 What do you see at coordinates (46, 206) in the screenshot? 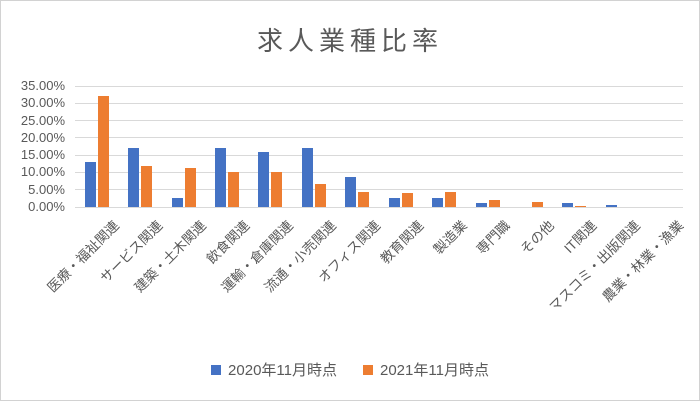
I see `y-tick-label: 0.00%` at bounding box center [46, 206].